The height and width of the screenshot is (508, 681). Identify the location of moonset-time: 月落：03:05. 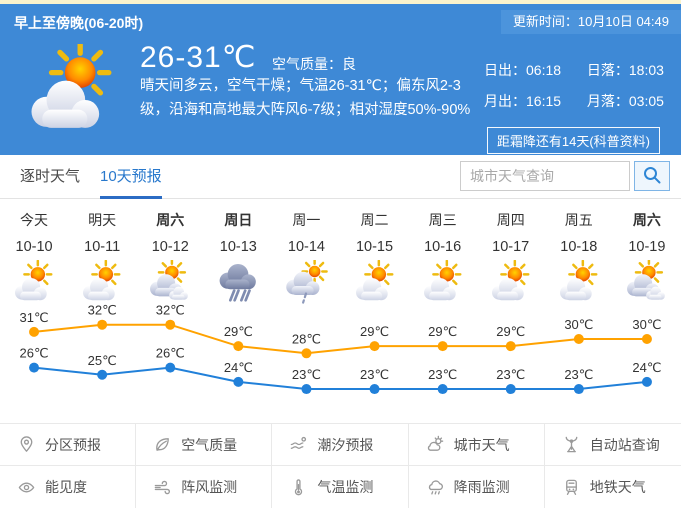
(625, 101).